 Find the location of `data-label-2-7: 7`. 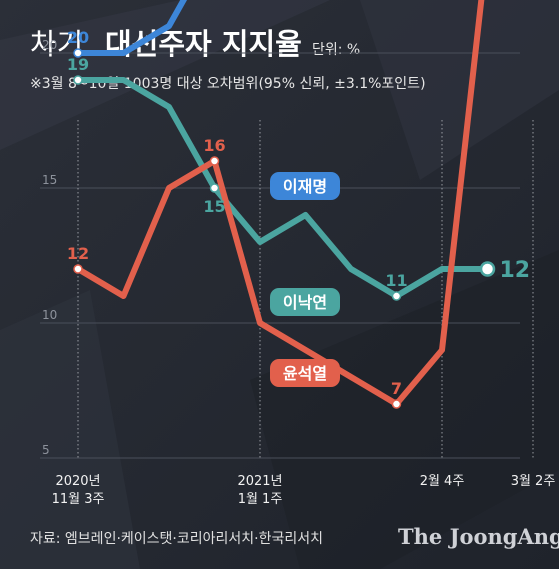

data-label-2-7: 7 is located at coordinates (396, 388).